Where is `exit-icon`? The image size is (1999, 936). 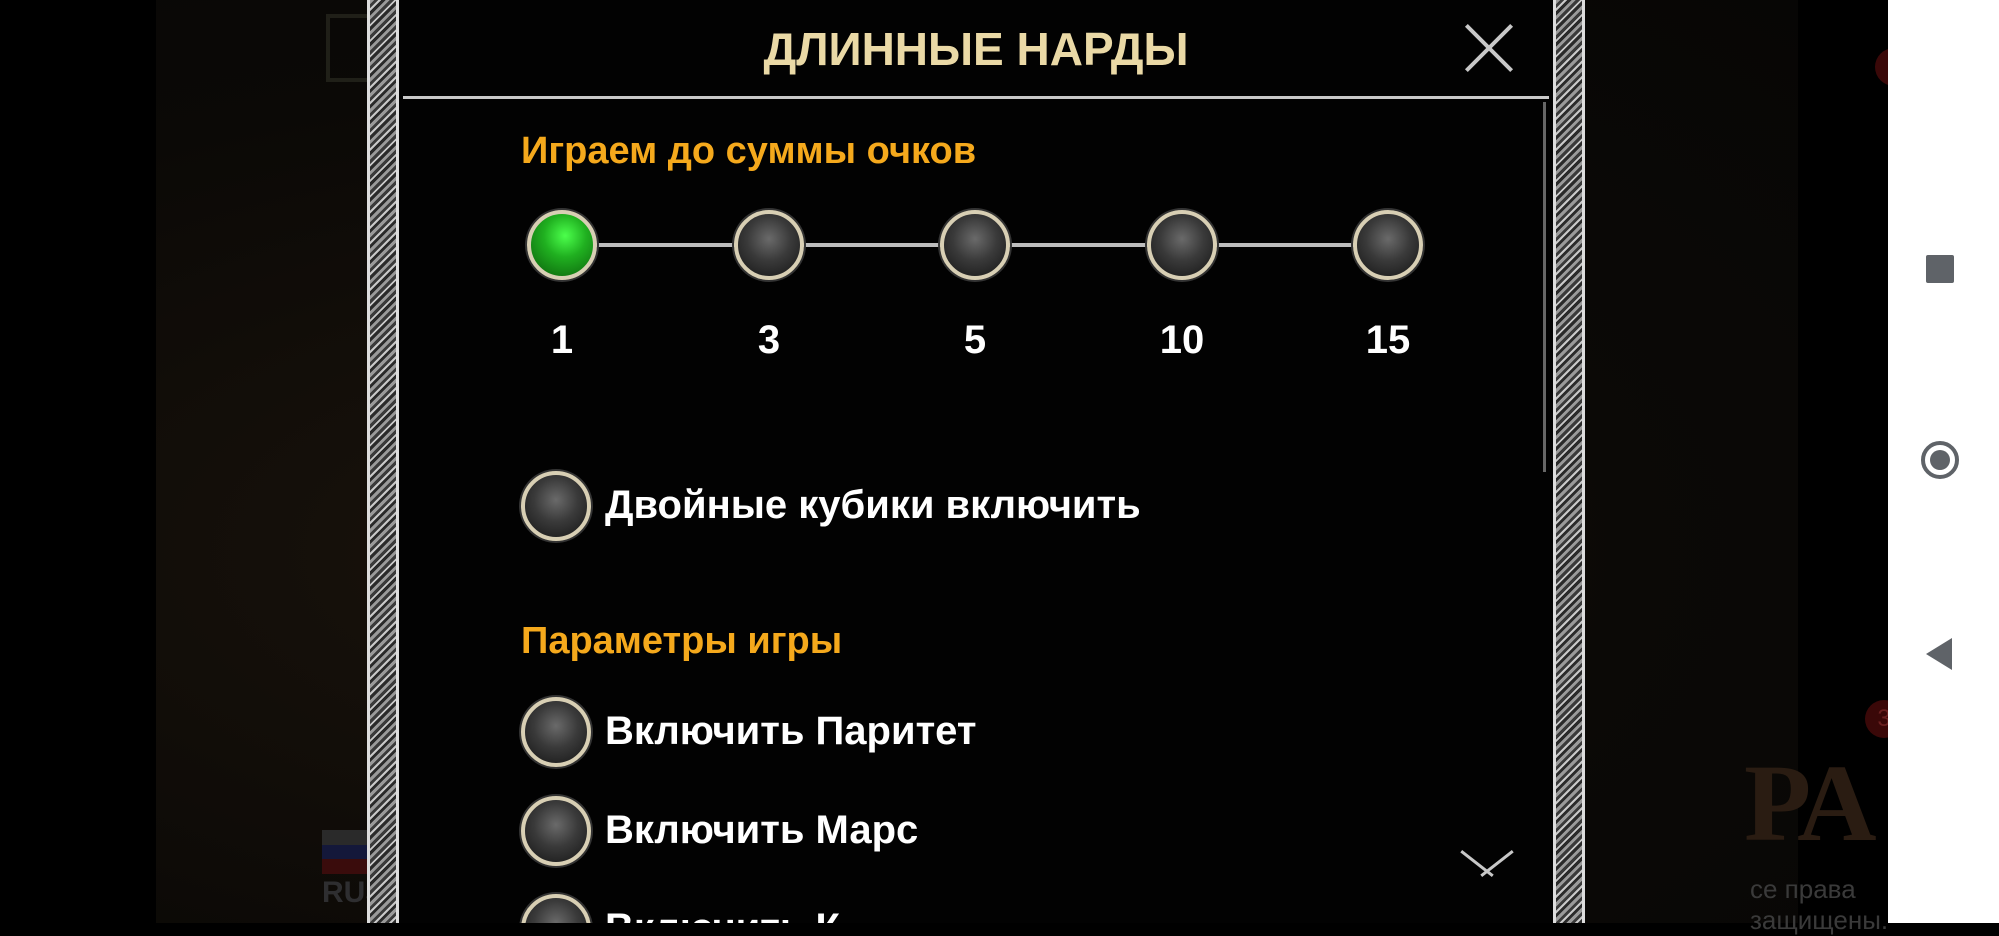 exit-icon is located at coordinates (356, 48).